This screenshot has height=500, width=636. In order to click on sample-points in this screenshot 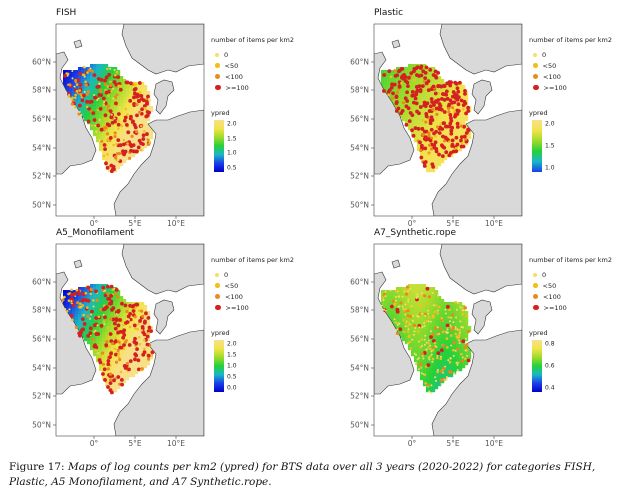, I will do `click(107, 119)`.